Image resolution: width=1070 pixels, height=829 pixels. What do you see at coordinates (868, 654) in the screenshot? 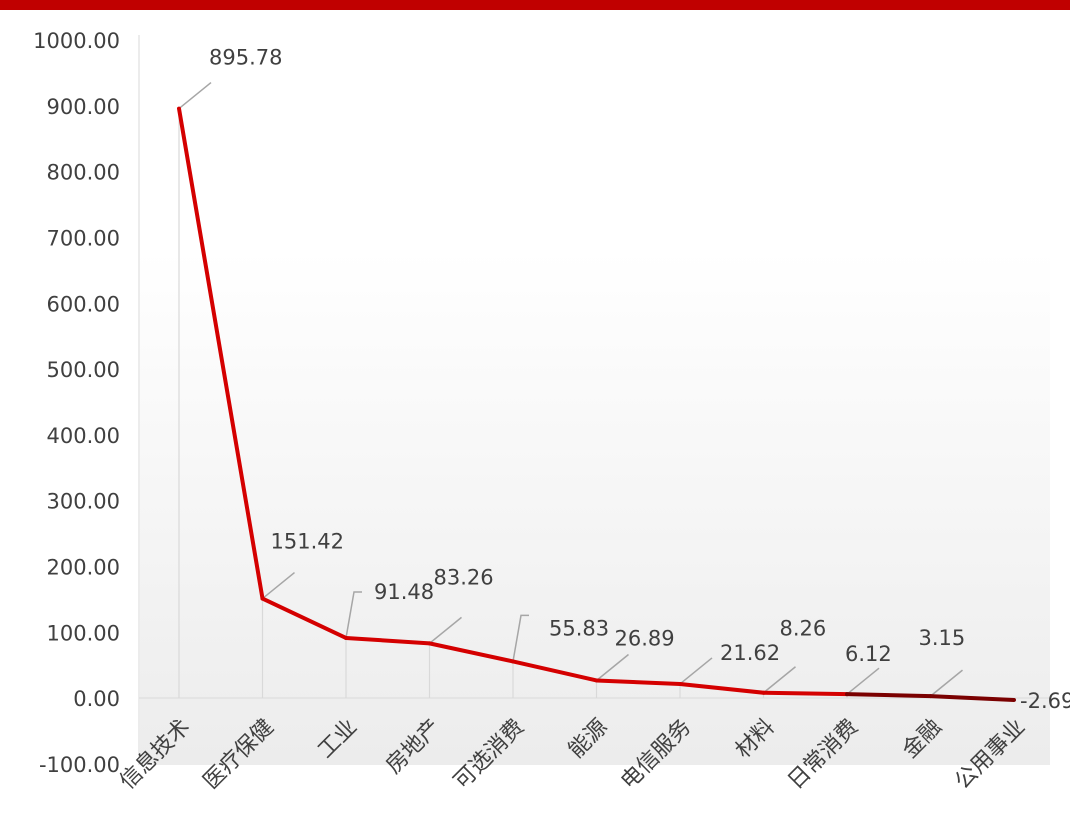
I see `data-label: 6.12` at bounding box center [868, 654].